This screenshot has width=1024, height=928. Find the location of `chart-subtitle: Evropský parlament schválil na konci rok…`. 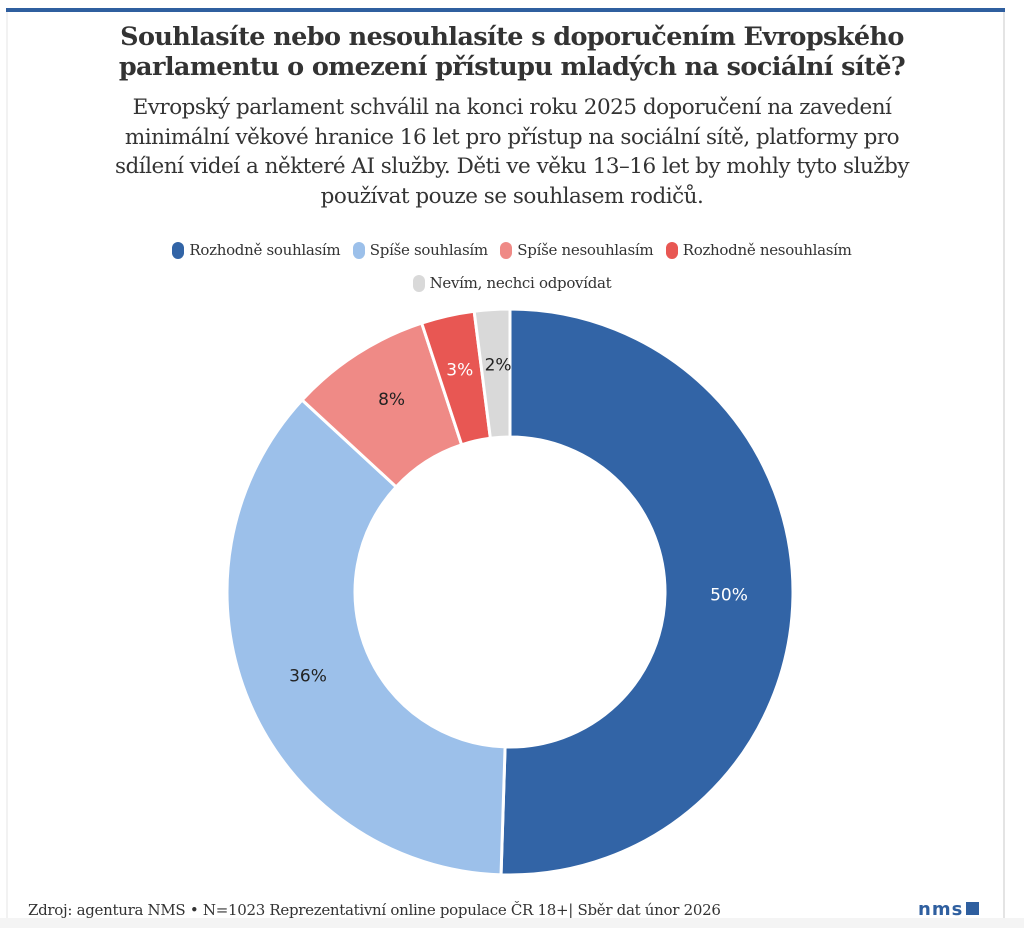

chart-subtitle: Evropský parlament schválil na konci rok… is located at coordinates (512, 152).